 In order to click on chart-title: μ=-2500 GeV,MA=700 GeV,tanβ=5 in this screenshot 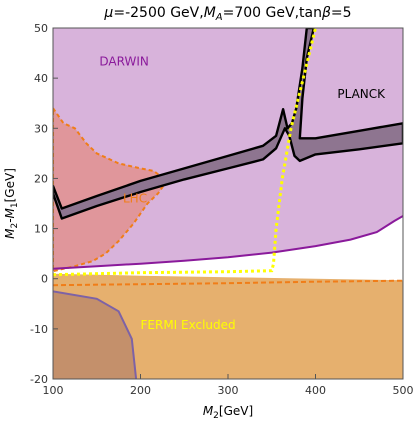, I will do `click(227, 14)`.